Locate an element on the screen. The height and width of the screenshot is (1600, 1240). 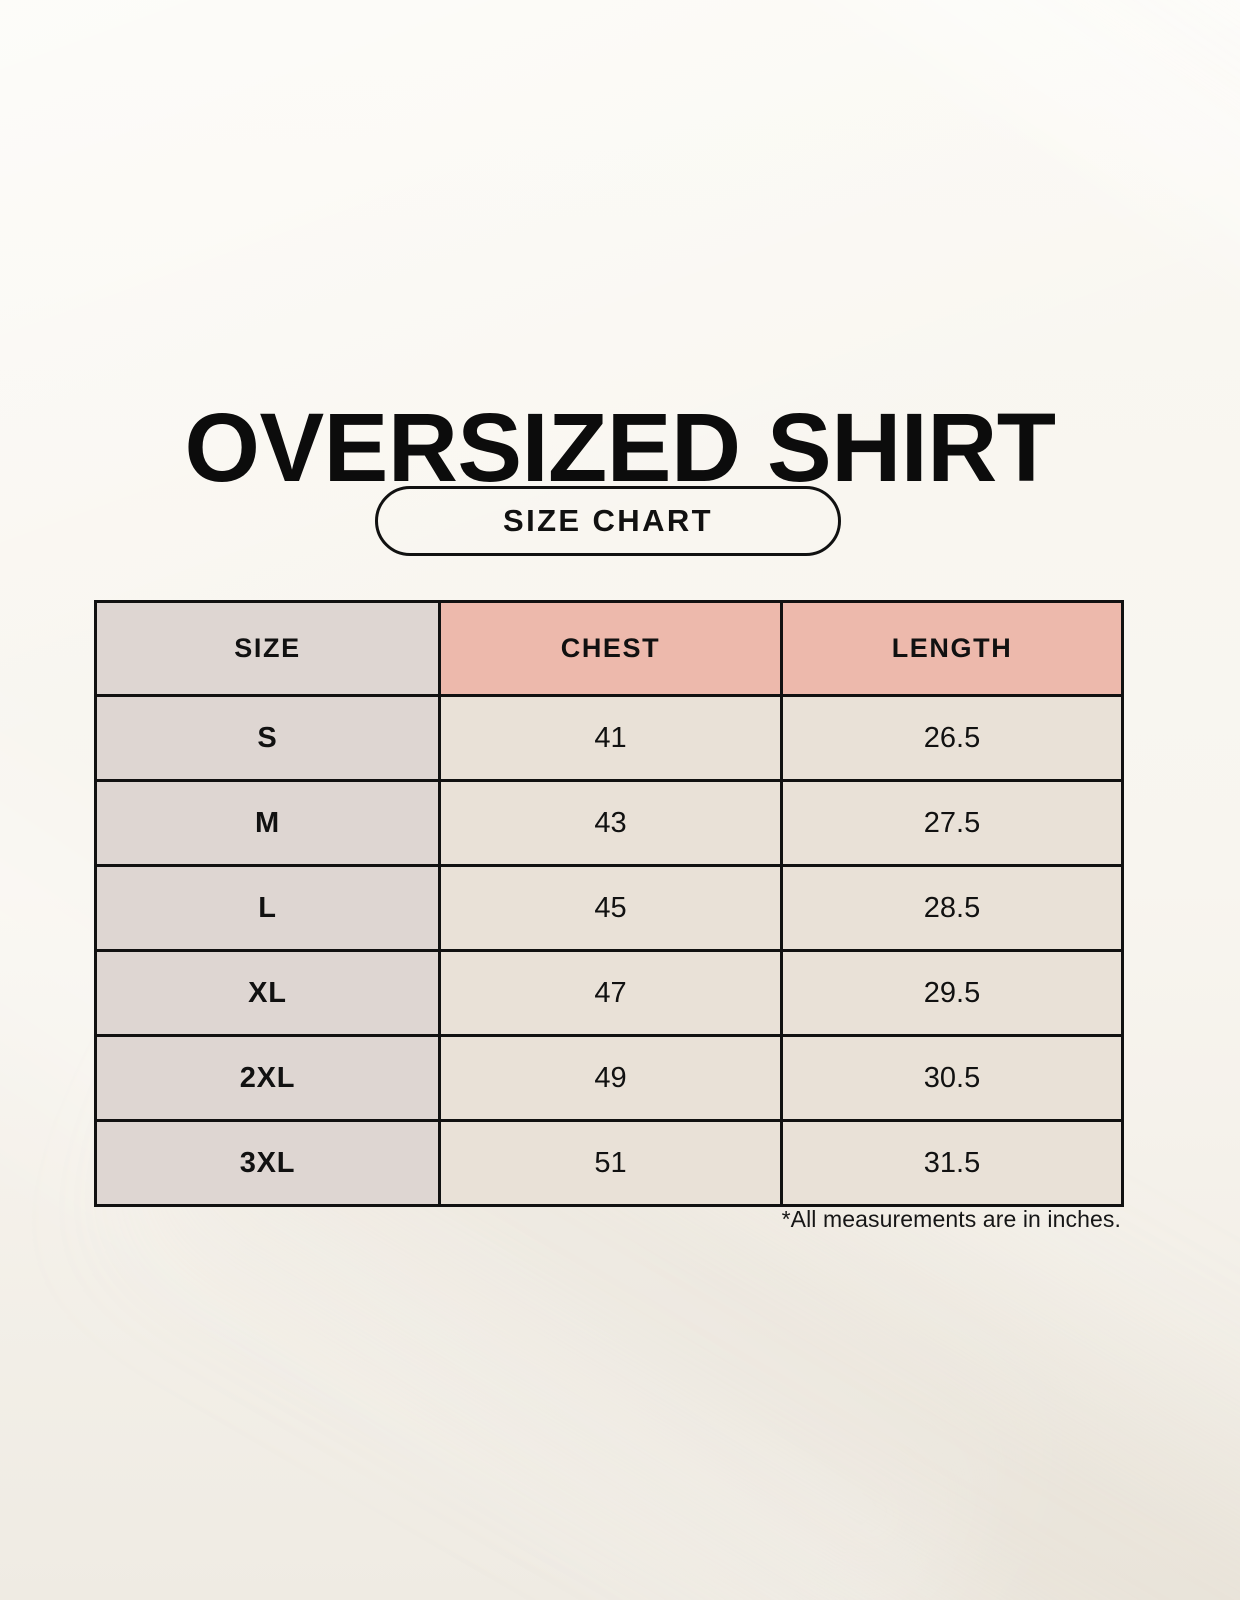
column-header-chest: CHEST is located at coordinates (610, 648).